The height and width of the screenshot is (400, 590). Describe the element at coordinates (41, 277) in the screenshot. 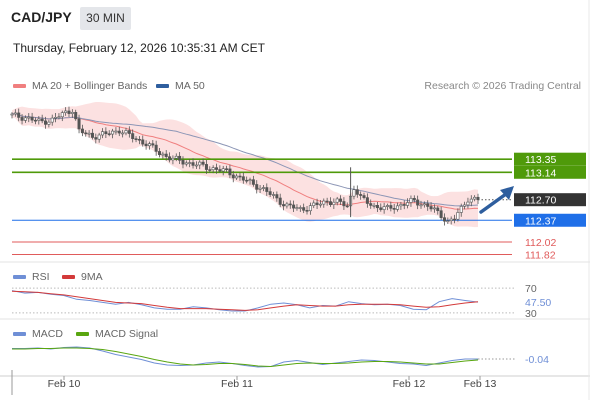

I see `legend-rsi-label: RSI` at that location.